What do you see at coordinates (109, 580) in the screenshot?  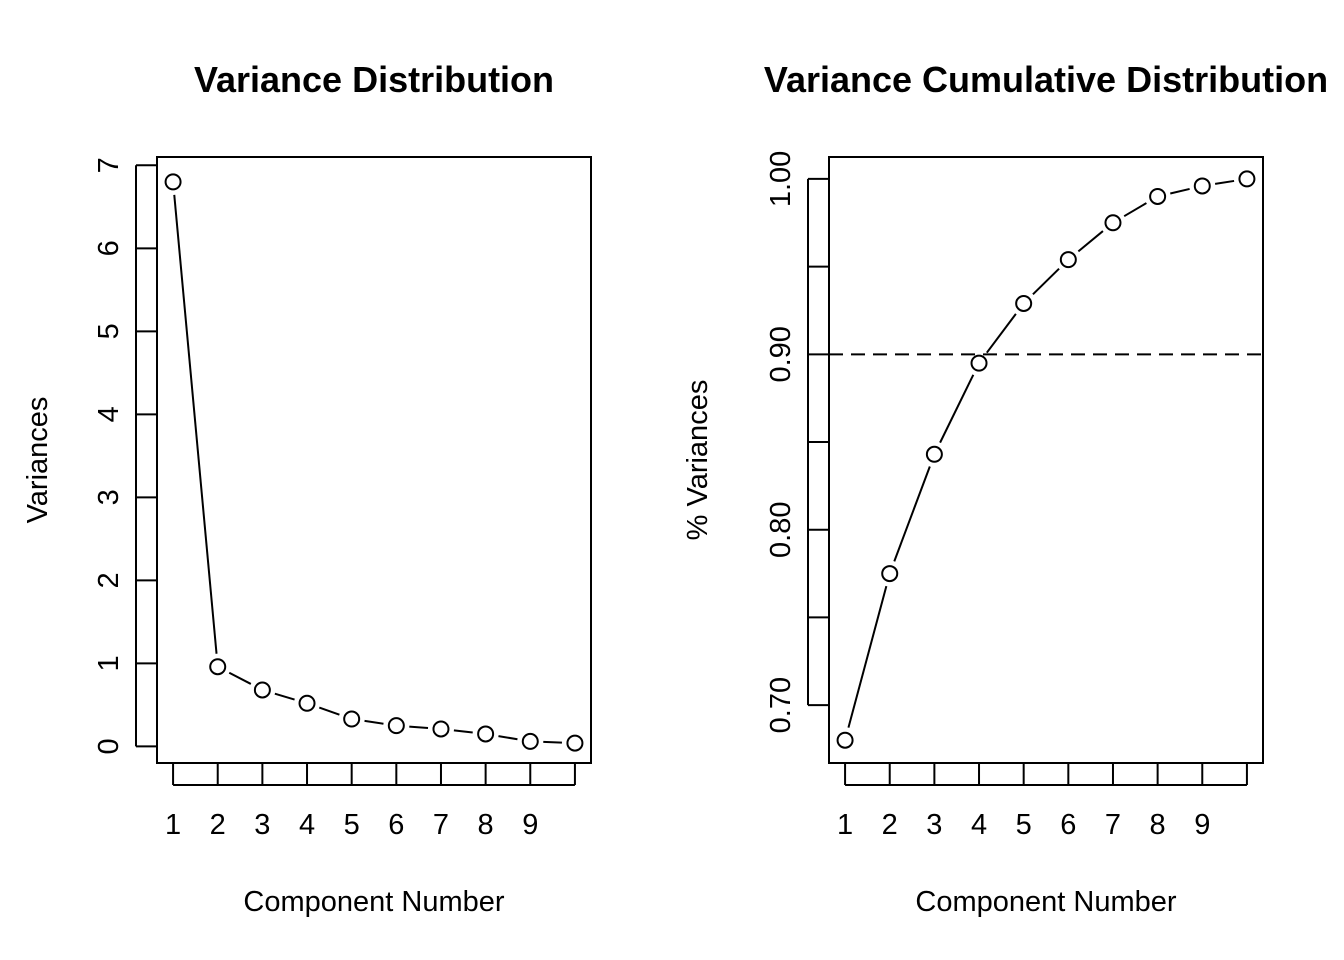 I see `y-tick-label: 2` at bounding box center [109, 580].